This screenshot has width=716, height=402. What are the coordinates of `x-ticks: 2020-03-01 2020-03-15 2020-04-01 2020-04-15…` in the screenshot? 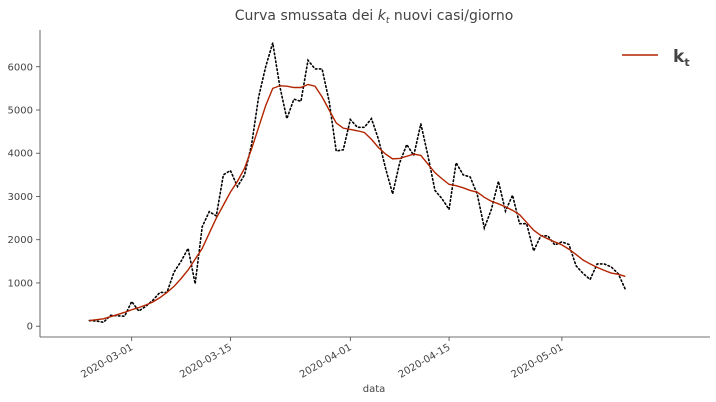 It's located at (322, 359).